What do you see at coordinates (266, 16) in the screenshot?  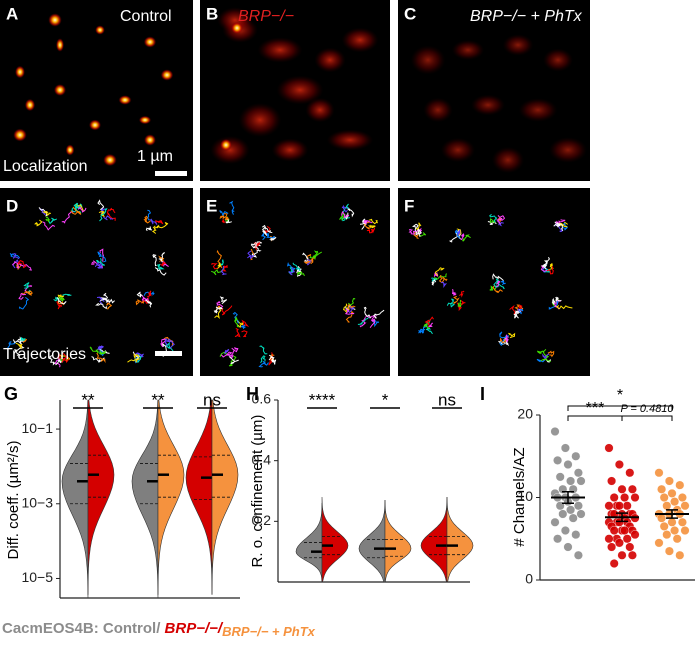 I see `condition-label: BRP−/−` at bounding box center [266, 16].